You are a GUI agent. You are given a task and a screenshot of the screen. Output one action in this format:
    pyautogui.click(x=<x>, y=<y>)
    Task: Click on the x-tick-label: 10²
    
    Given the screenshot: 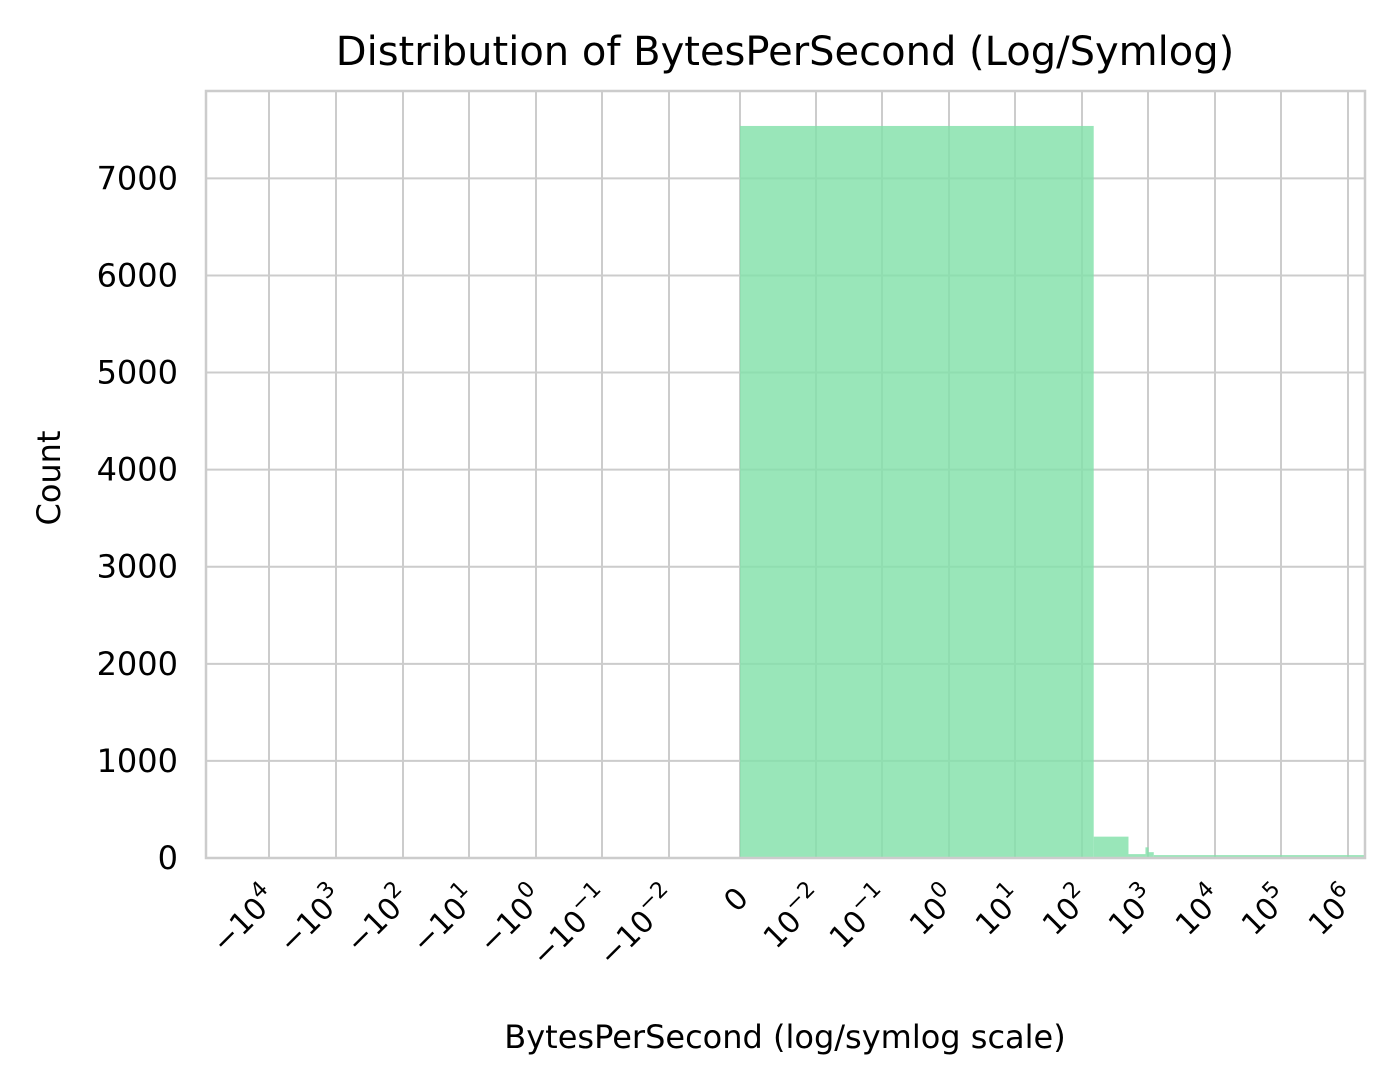 What is the action you would take?
    pyautogui.click(x=1065, y=910)
    